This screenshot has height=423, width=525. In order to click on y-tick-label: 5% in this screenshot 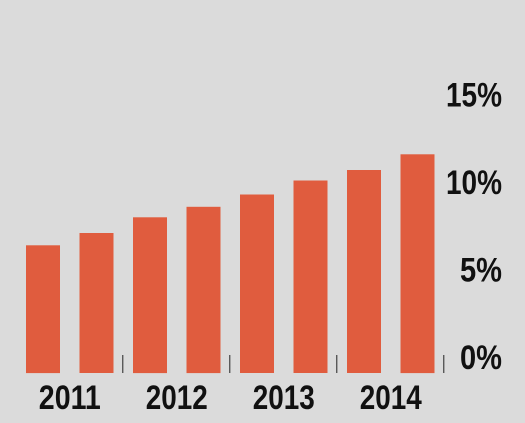, I will do `click(481, 271)`.